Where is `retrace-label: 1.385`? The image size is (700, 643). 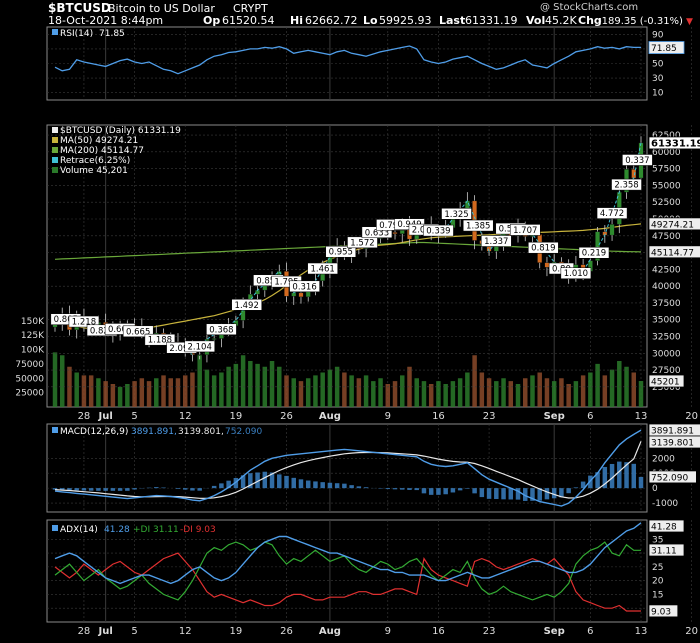
retrace-label: 1.385 is located at coordinates (478, 227).